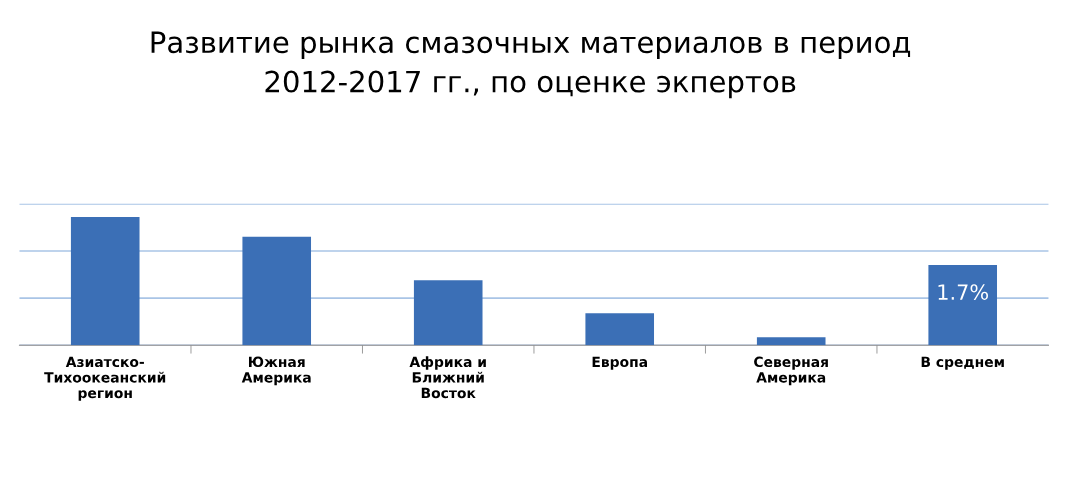 Image resolution: width=1082 pixels, height=496 pixels. What do you see at coordinates (276, 371) in the screenshot?
I see `x-tick-label: Южная Америка` at bounding box center [276, 371].